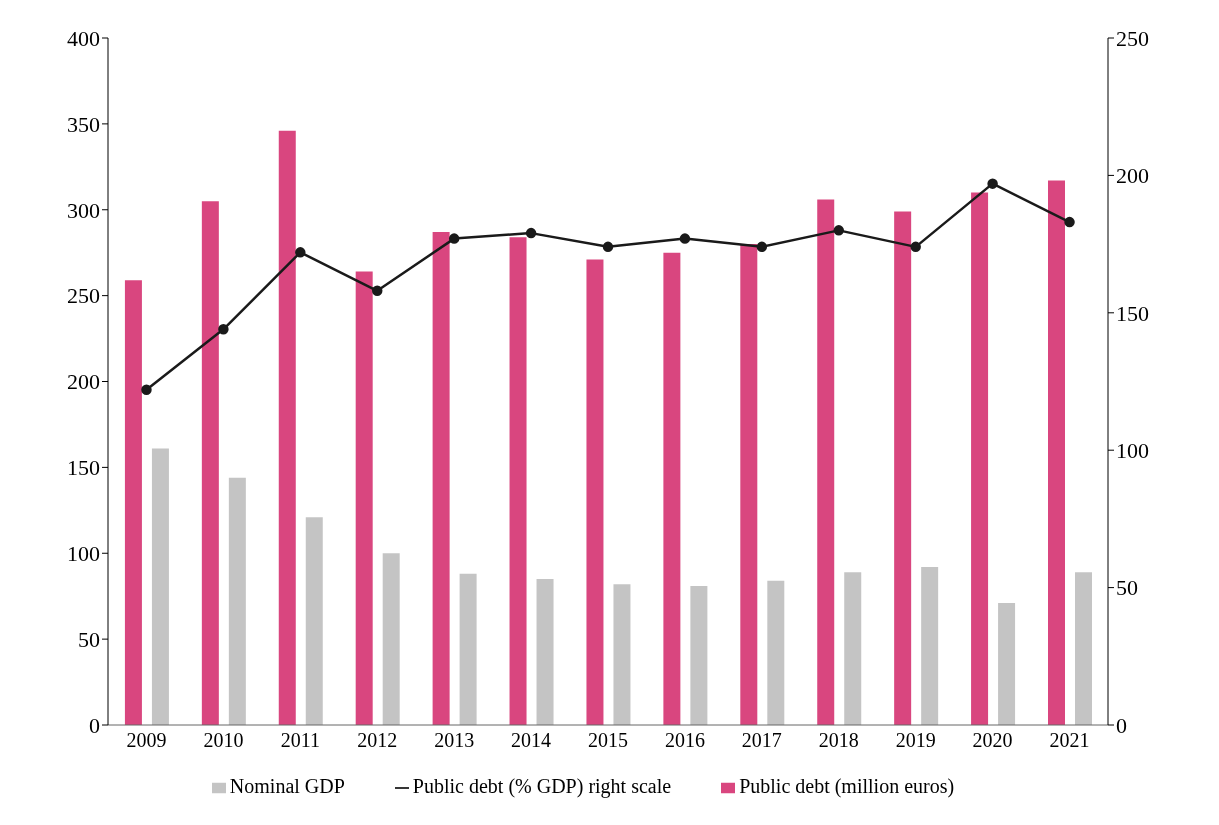 This screenshot has width=1219, height=825. Describe the element at coordinates (83, 296) in the screenshot. I see `y-tick-label: 250` at that location.